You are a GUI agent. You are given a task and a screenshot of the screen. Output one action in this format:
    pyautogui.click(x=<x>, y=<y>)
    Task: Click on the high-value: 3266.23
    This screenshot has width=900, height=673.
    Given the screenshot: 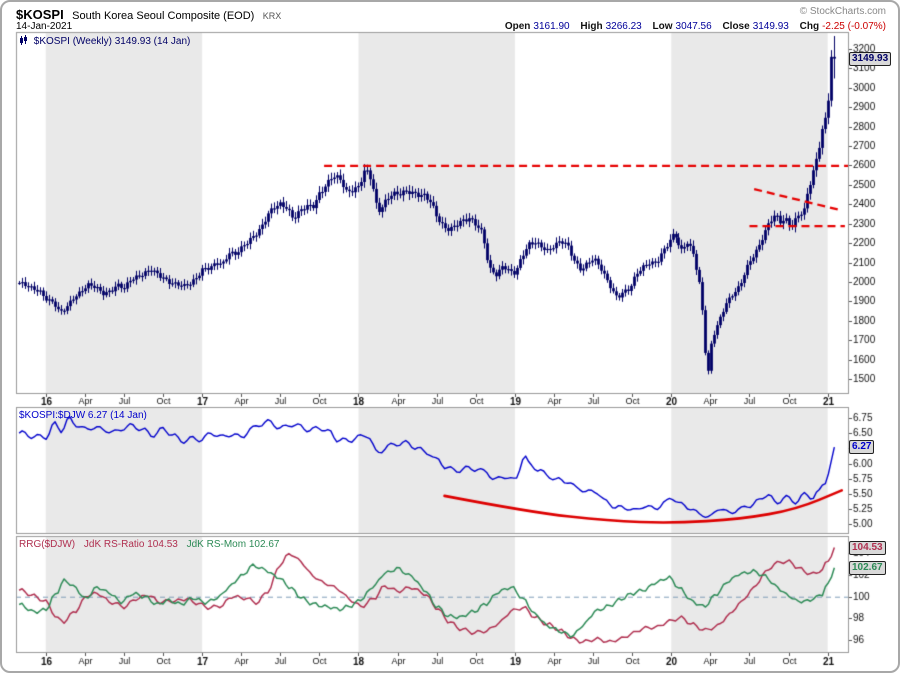 What is the action you would take?
    pyautogui.click(x=623, y=26)
    